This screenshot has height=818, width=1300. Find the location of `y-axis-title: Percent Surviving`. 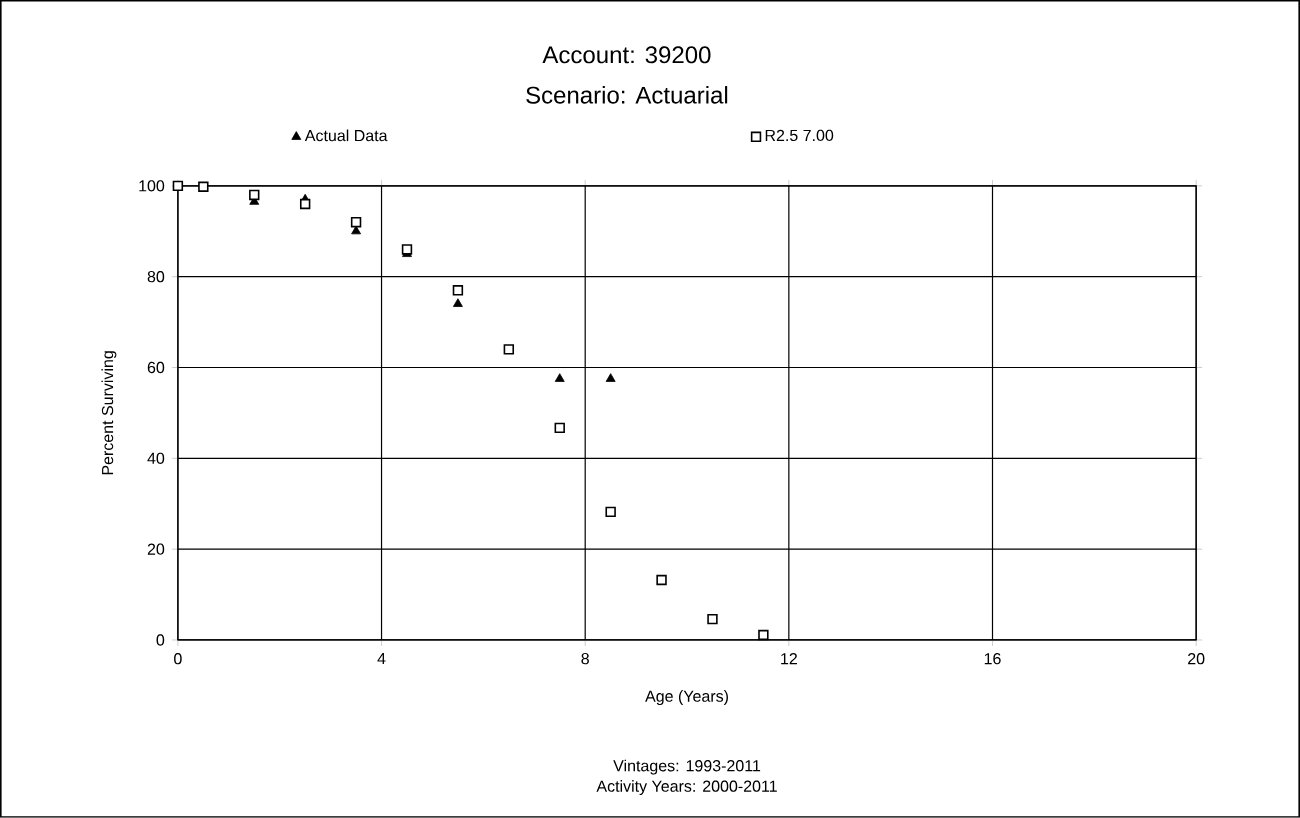

y-axis-title: Percent Surviving is located at coordinates (109, 413).